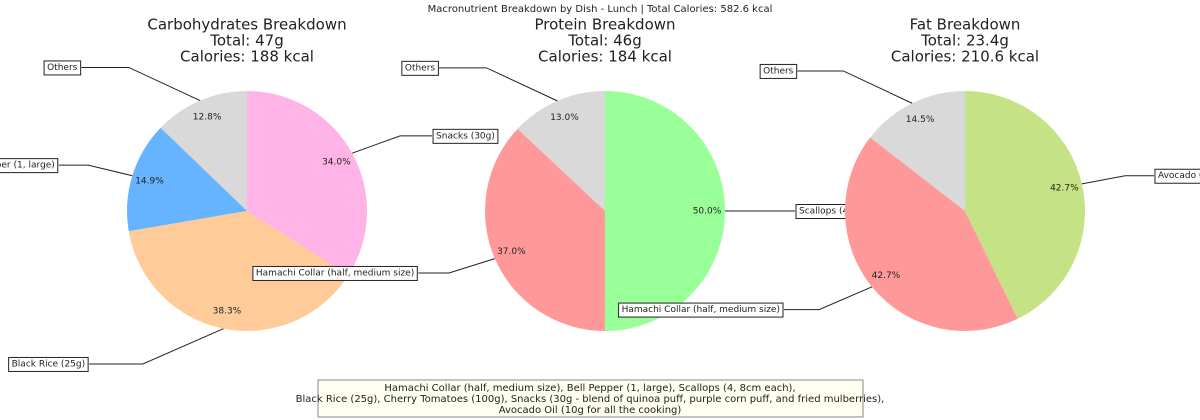 This screenshot has height=420, width=1200. What do you see at coordinates (511, 252) in the screenshot?
I see `pct-label: 37.0%` at bounding box center [511, 252].